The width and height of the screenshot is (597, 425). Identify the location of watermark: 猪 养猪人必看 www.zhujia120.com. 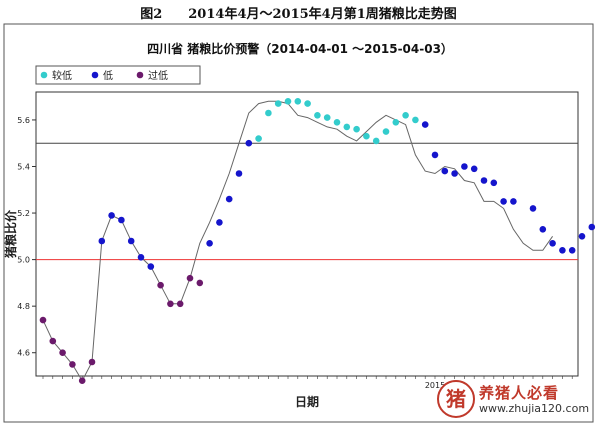
(517, 400).